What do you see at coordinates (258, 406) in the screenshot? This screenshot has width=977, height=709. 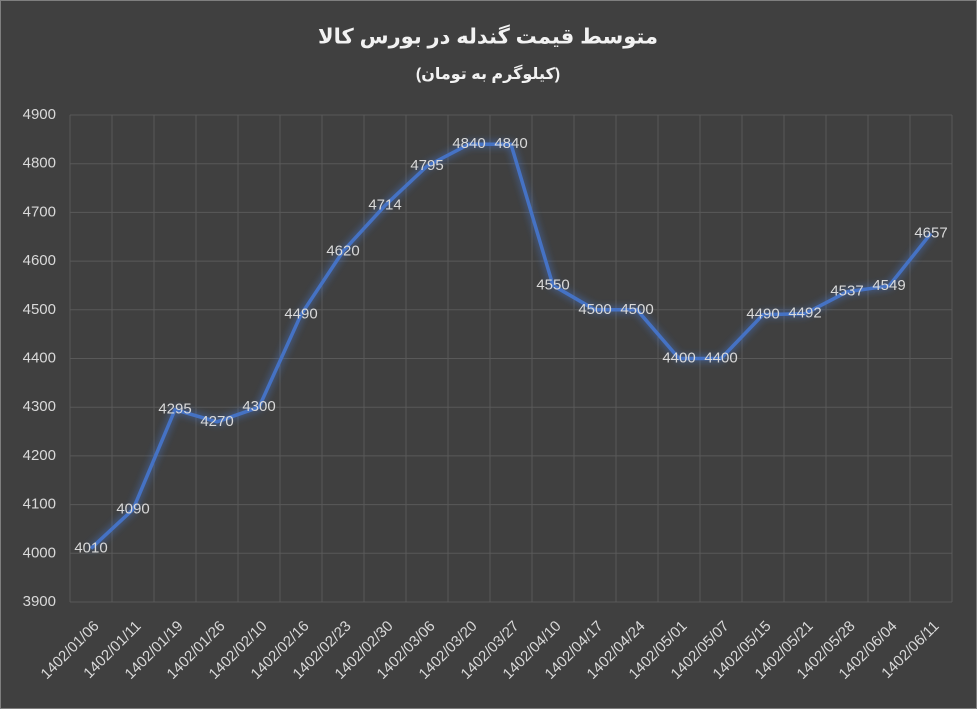 I see `data-label: 4300` at bounding box center [258, 406].